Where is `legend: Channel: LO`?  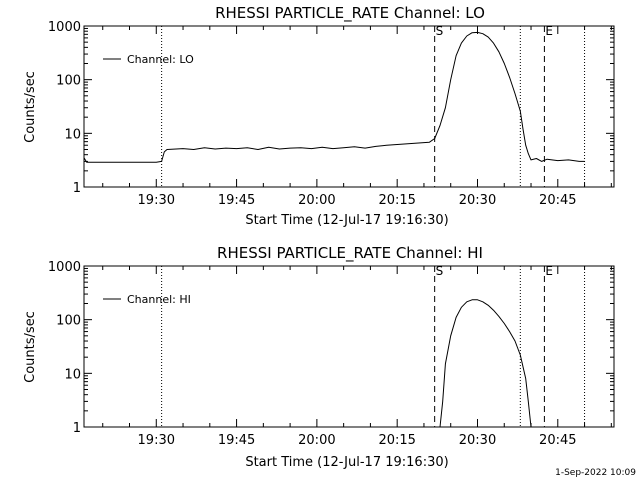
legend: Channel: LO is located at coordinates (148, 59).